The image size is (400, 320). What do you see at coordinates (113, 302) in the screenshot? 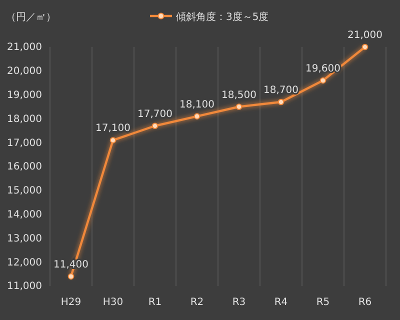
I see `x-tick-label: H30` at bounding box center [113, 302].